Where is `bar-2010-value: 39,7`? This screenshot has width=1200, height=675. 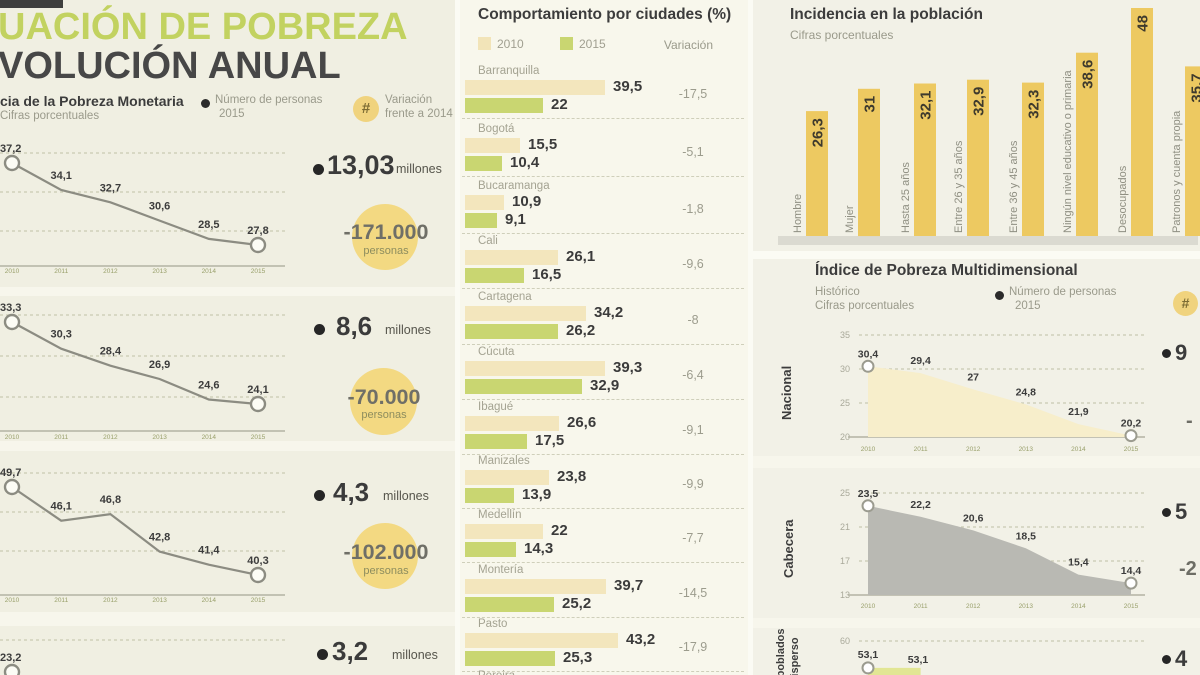 bar-2010-value: 39,7 is located at coordinates (629, 585).